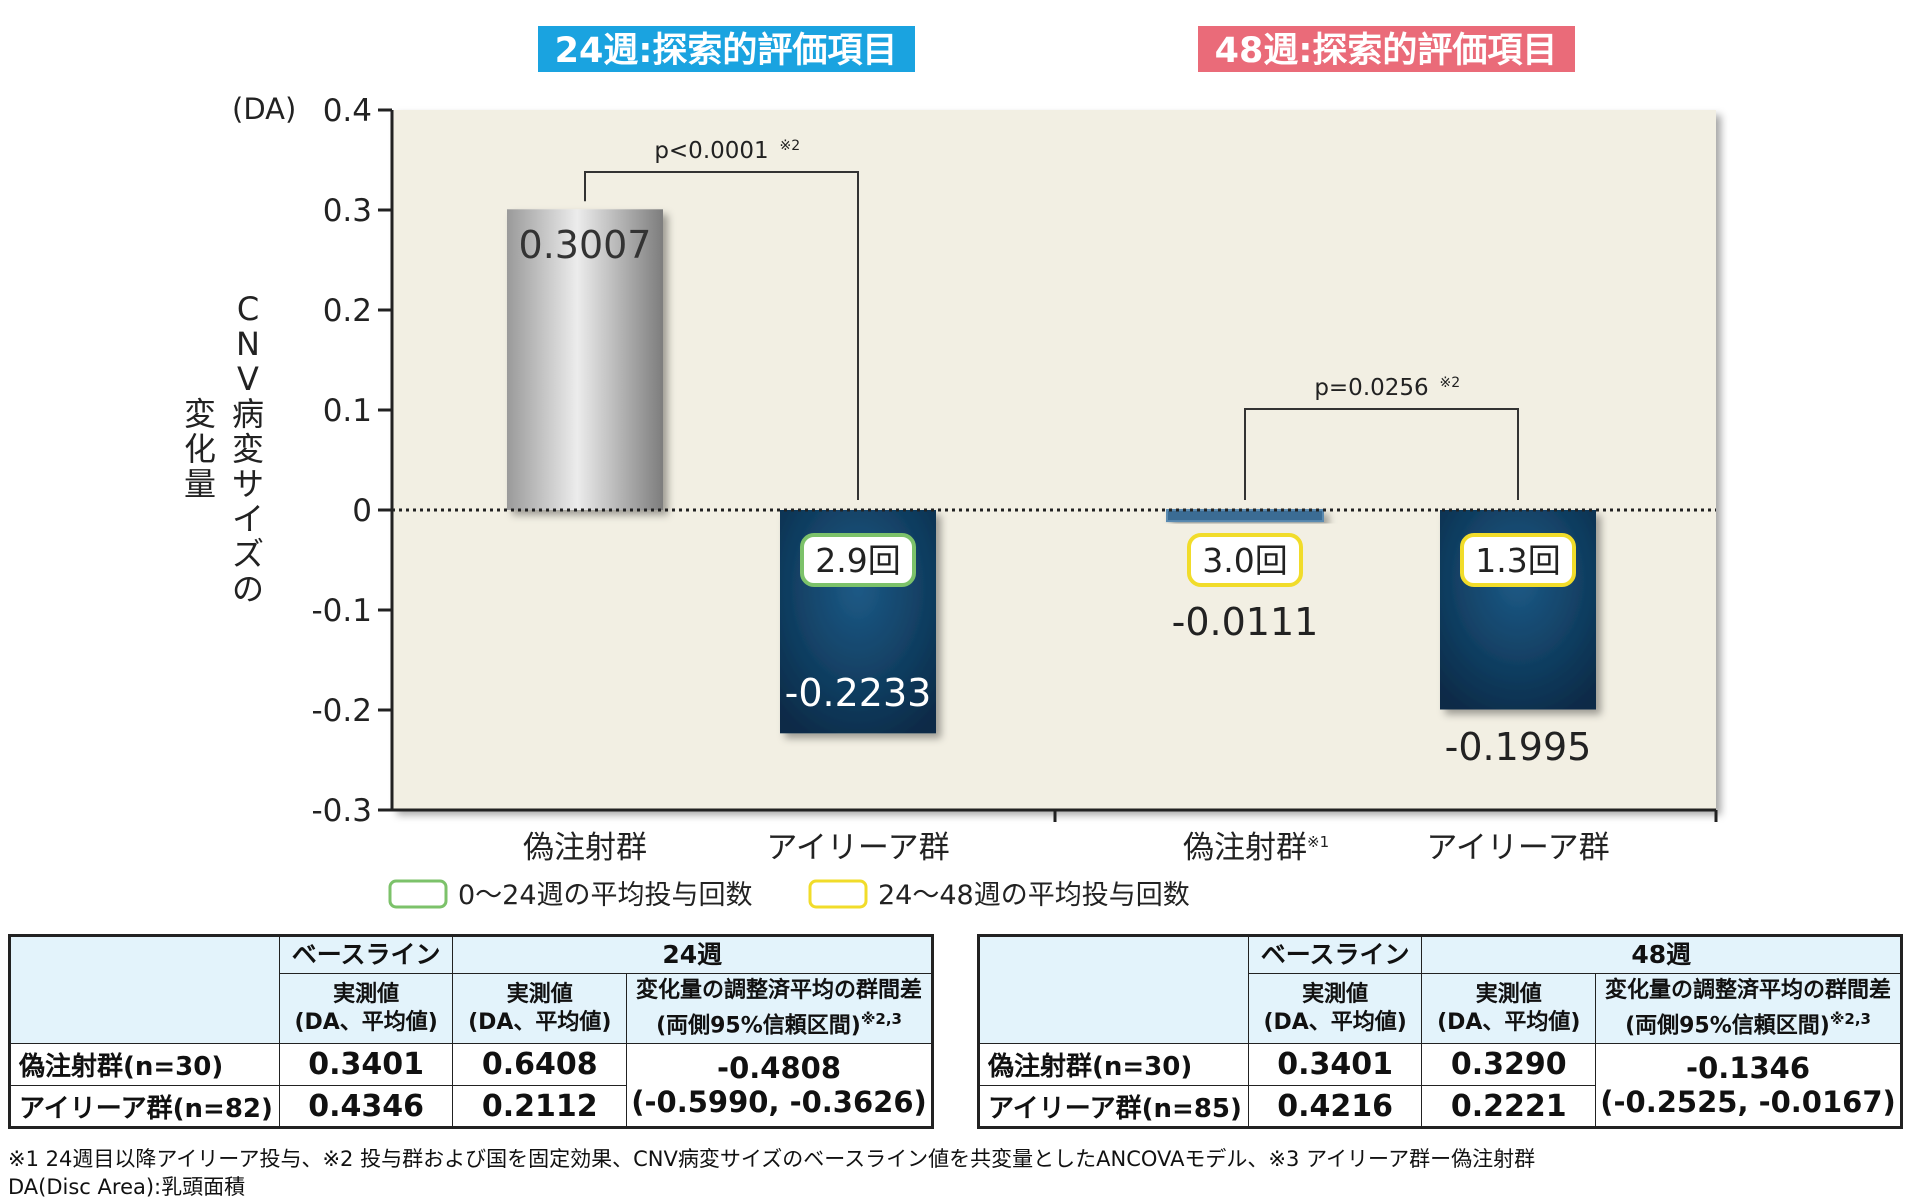 The image size is (1906, 1201). What do you see at coordinates (1661, 954) in the screenshot?
I see `period-header: 48週` at bounding box center [1661, 954].